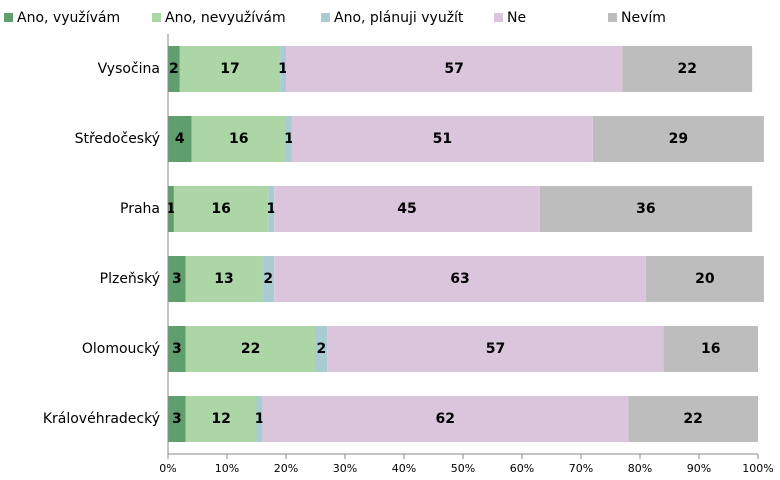 This screenshot has width=780, height=480. Describe the element at coordinates (345, 468) in the screenshot. I see `x-tick-label: 30%` at that location.